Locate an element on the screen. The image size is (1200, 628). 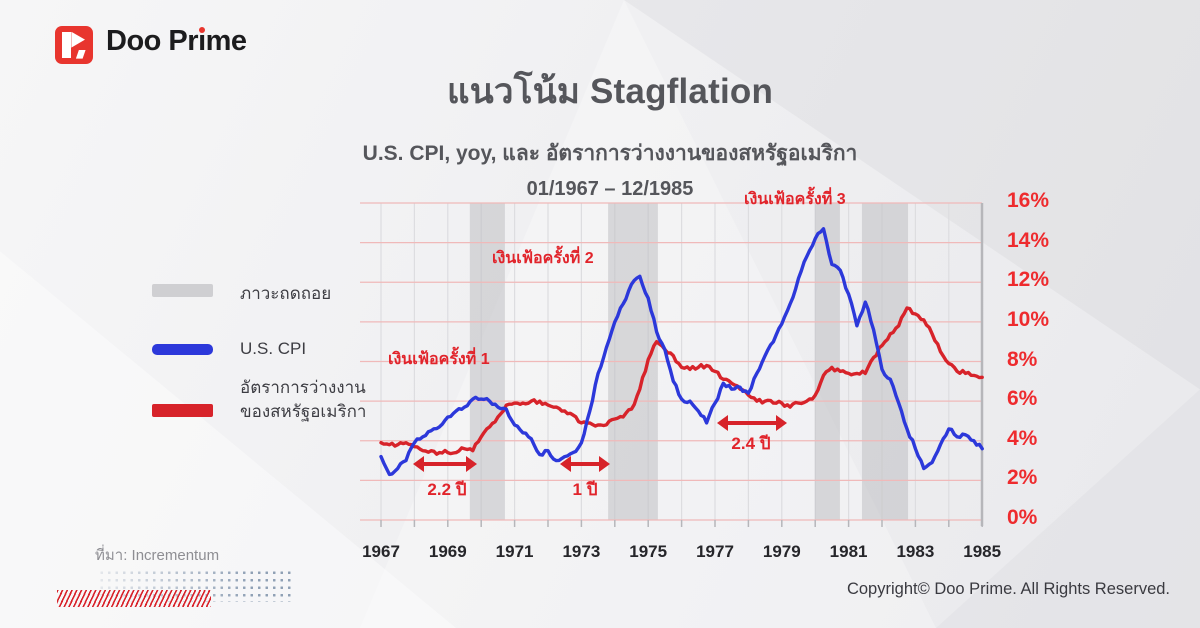
wordmark-text: me is located at coordinates (226, 41).